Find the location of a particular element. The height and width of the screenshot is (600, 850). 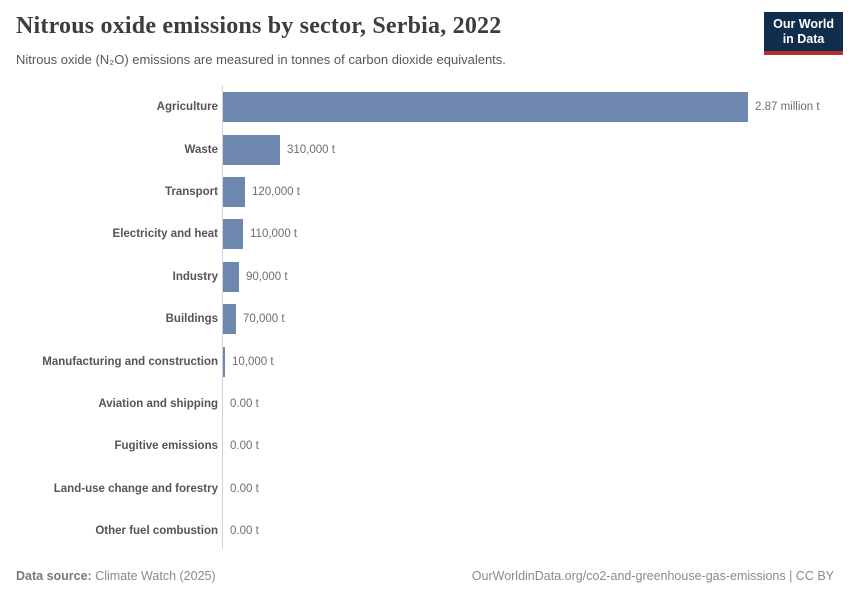

chart-row: Agriculture 2.87 million t is located at coordinates (425, 107).